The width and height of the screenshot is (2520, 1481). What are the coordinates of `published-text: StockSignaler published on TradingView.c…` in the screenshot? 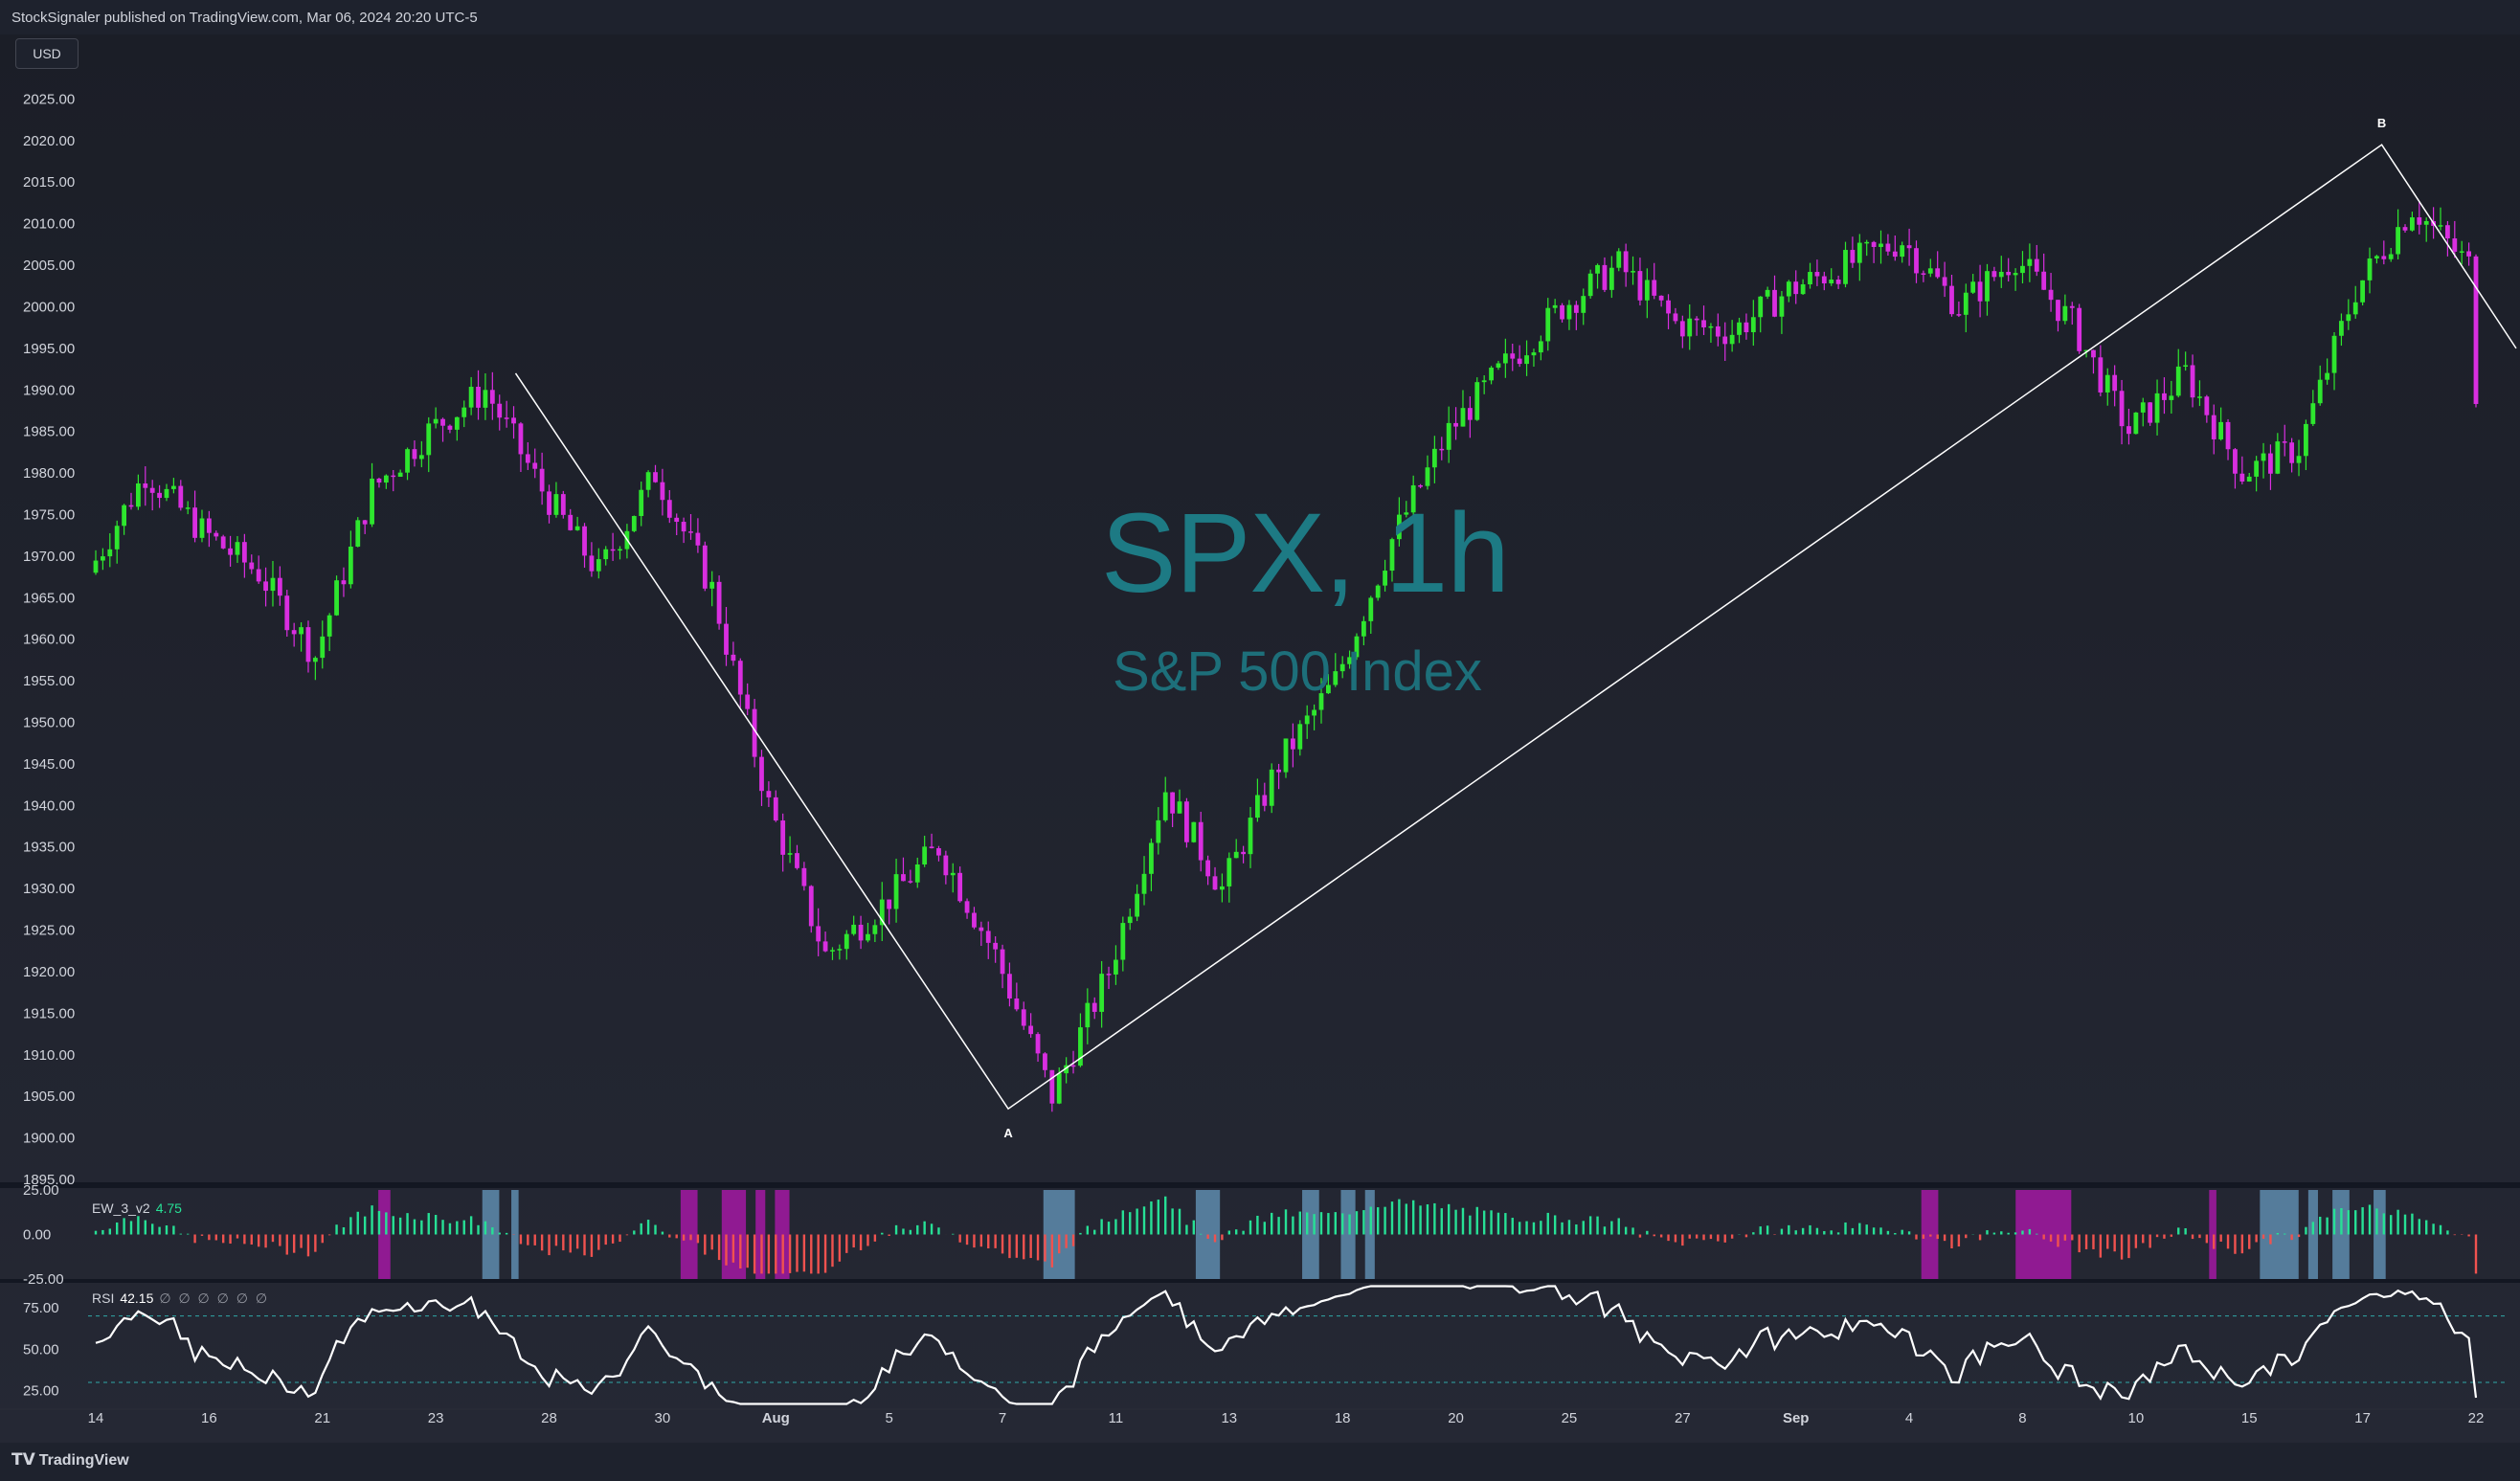 It's located at (245, 18).